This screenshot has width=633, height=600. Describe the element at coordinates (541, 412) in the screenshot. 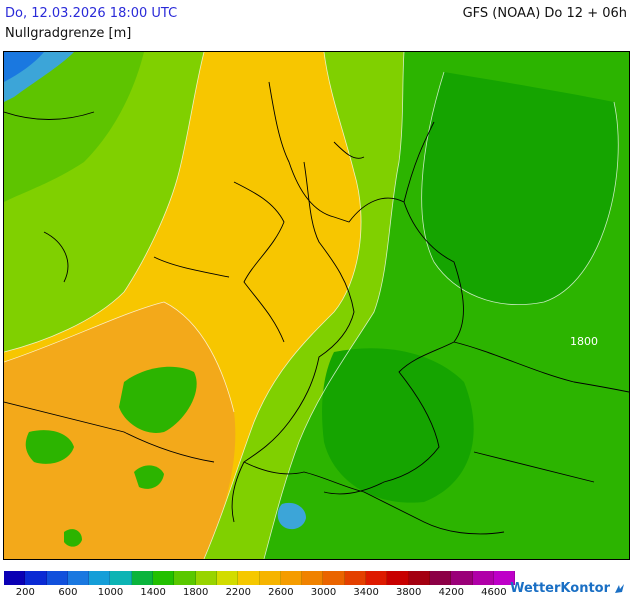

I see `border-eastern` at that location.